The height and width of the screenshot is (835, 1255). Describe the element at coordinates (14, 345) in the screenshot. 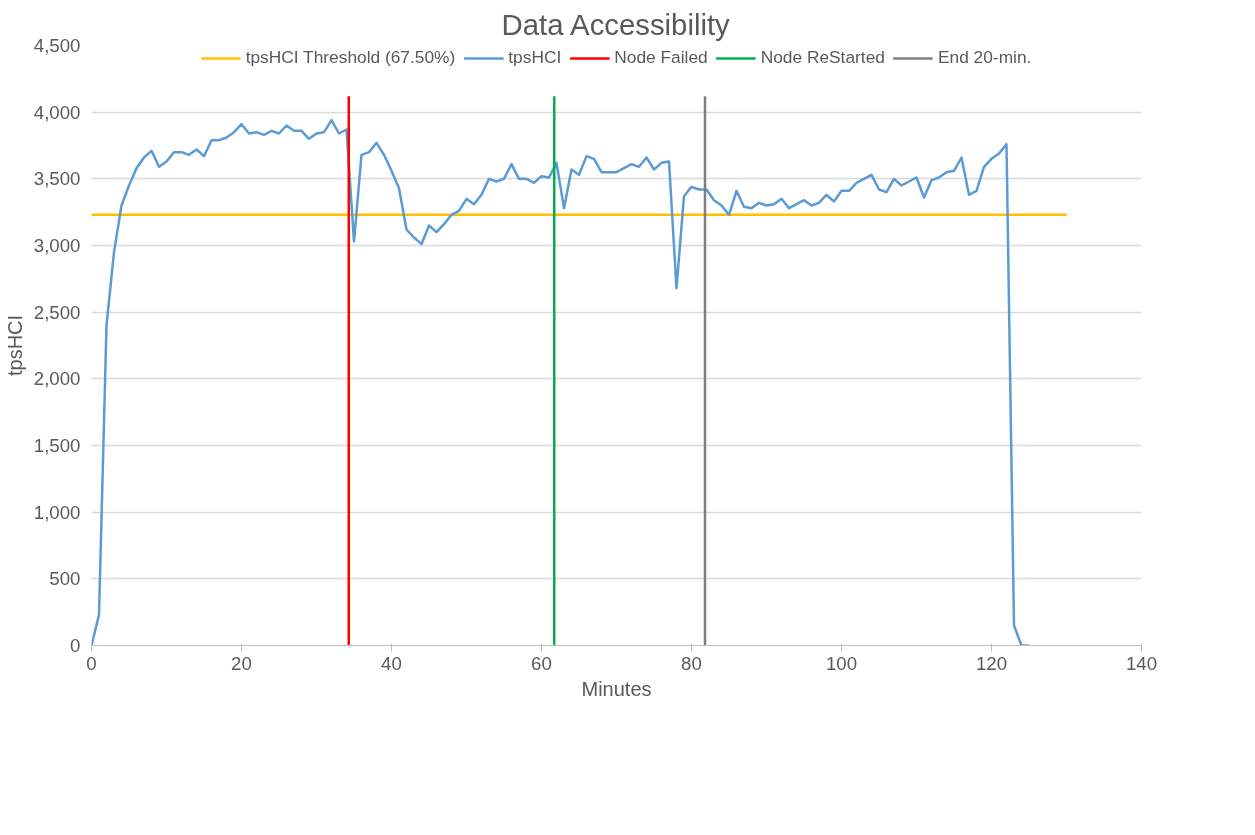

I see `y-axis-title: tpsHCI` at that location.